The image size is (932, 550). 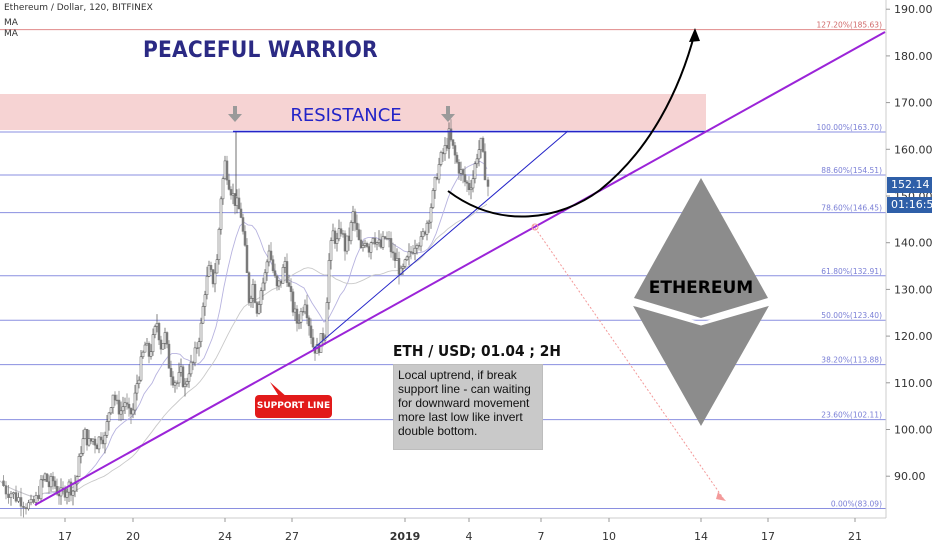 What do you see at coordinates (851, 208) in the screenshot?
I see `fib-level-label: 78.60%(146.45)` at bounding box center [851, 208].